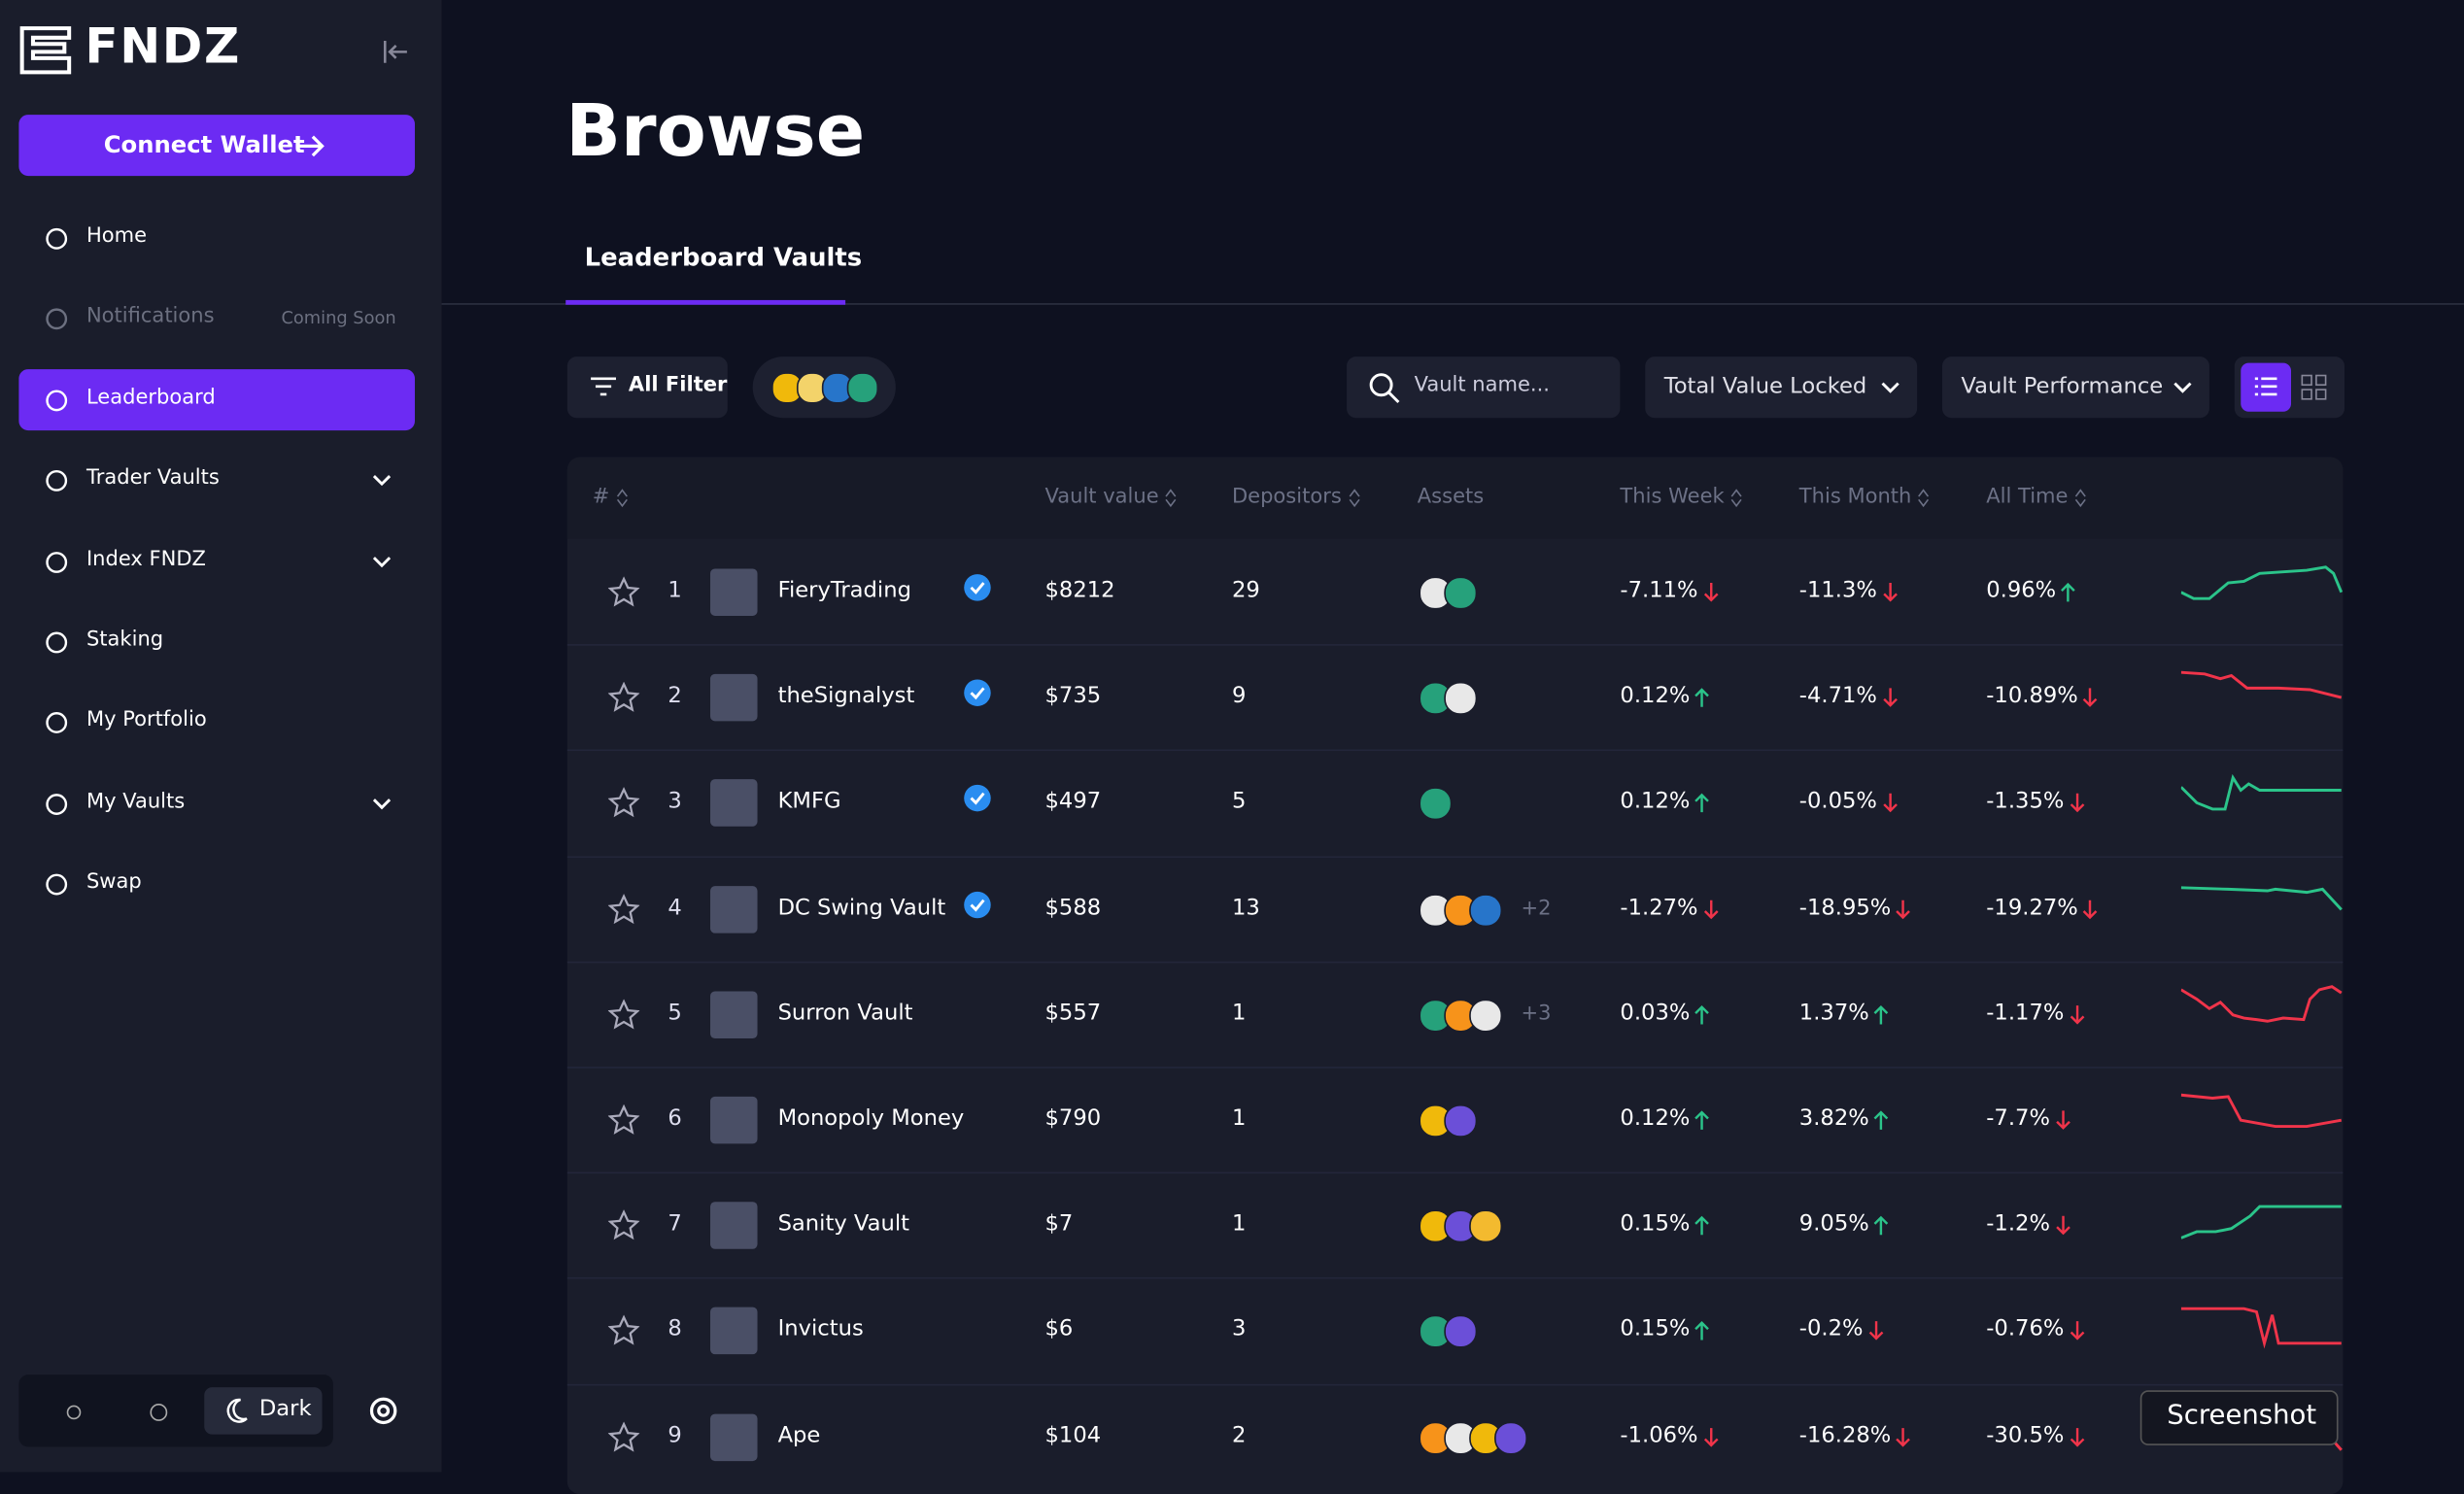  Describe the element at coordinates (1073, 908) in the screenshot. I see `vault-value: $588` at that location.